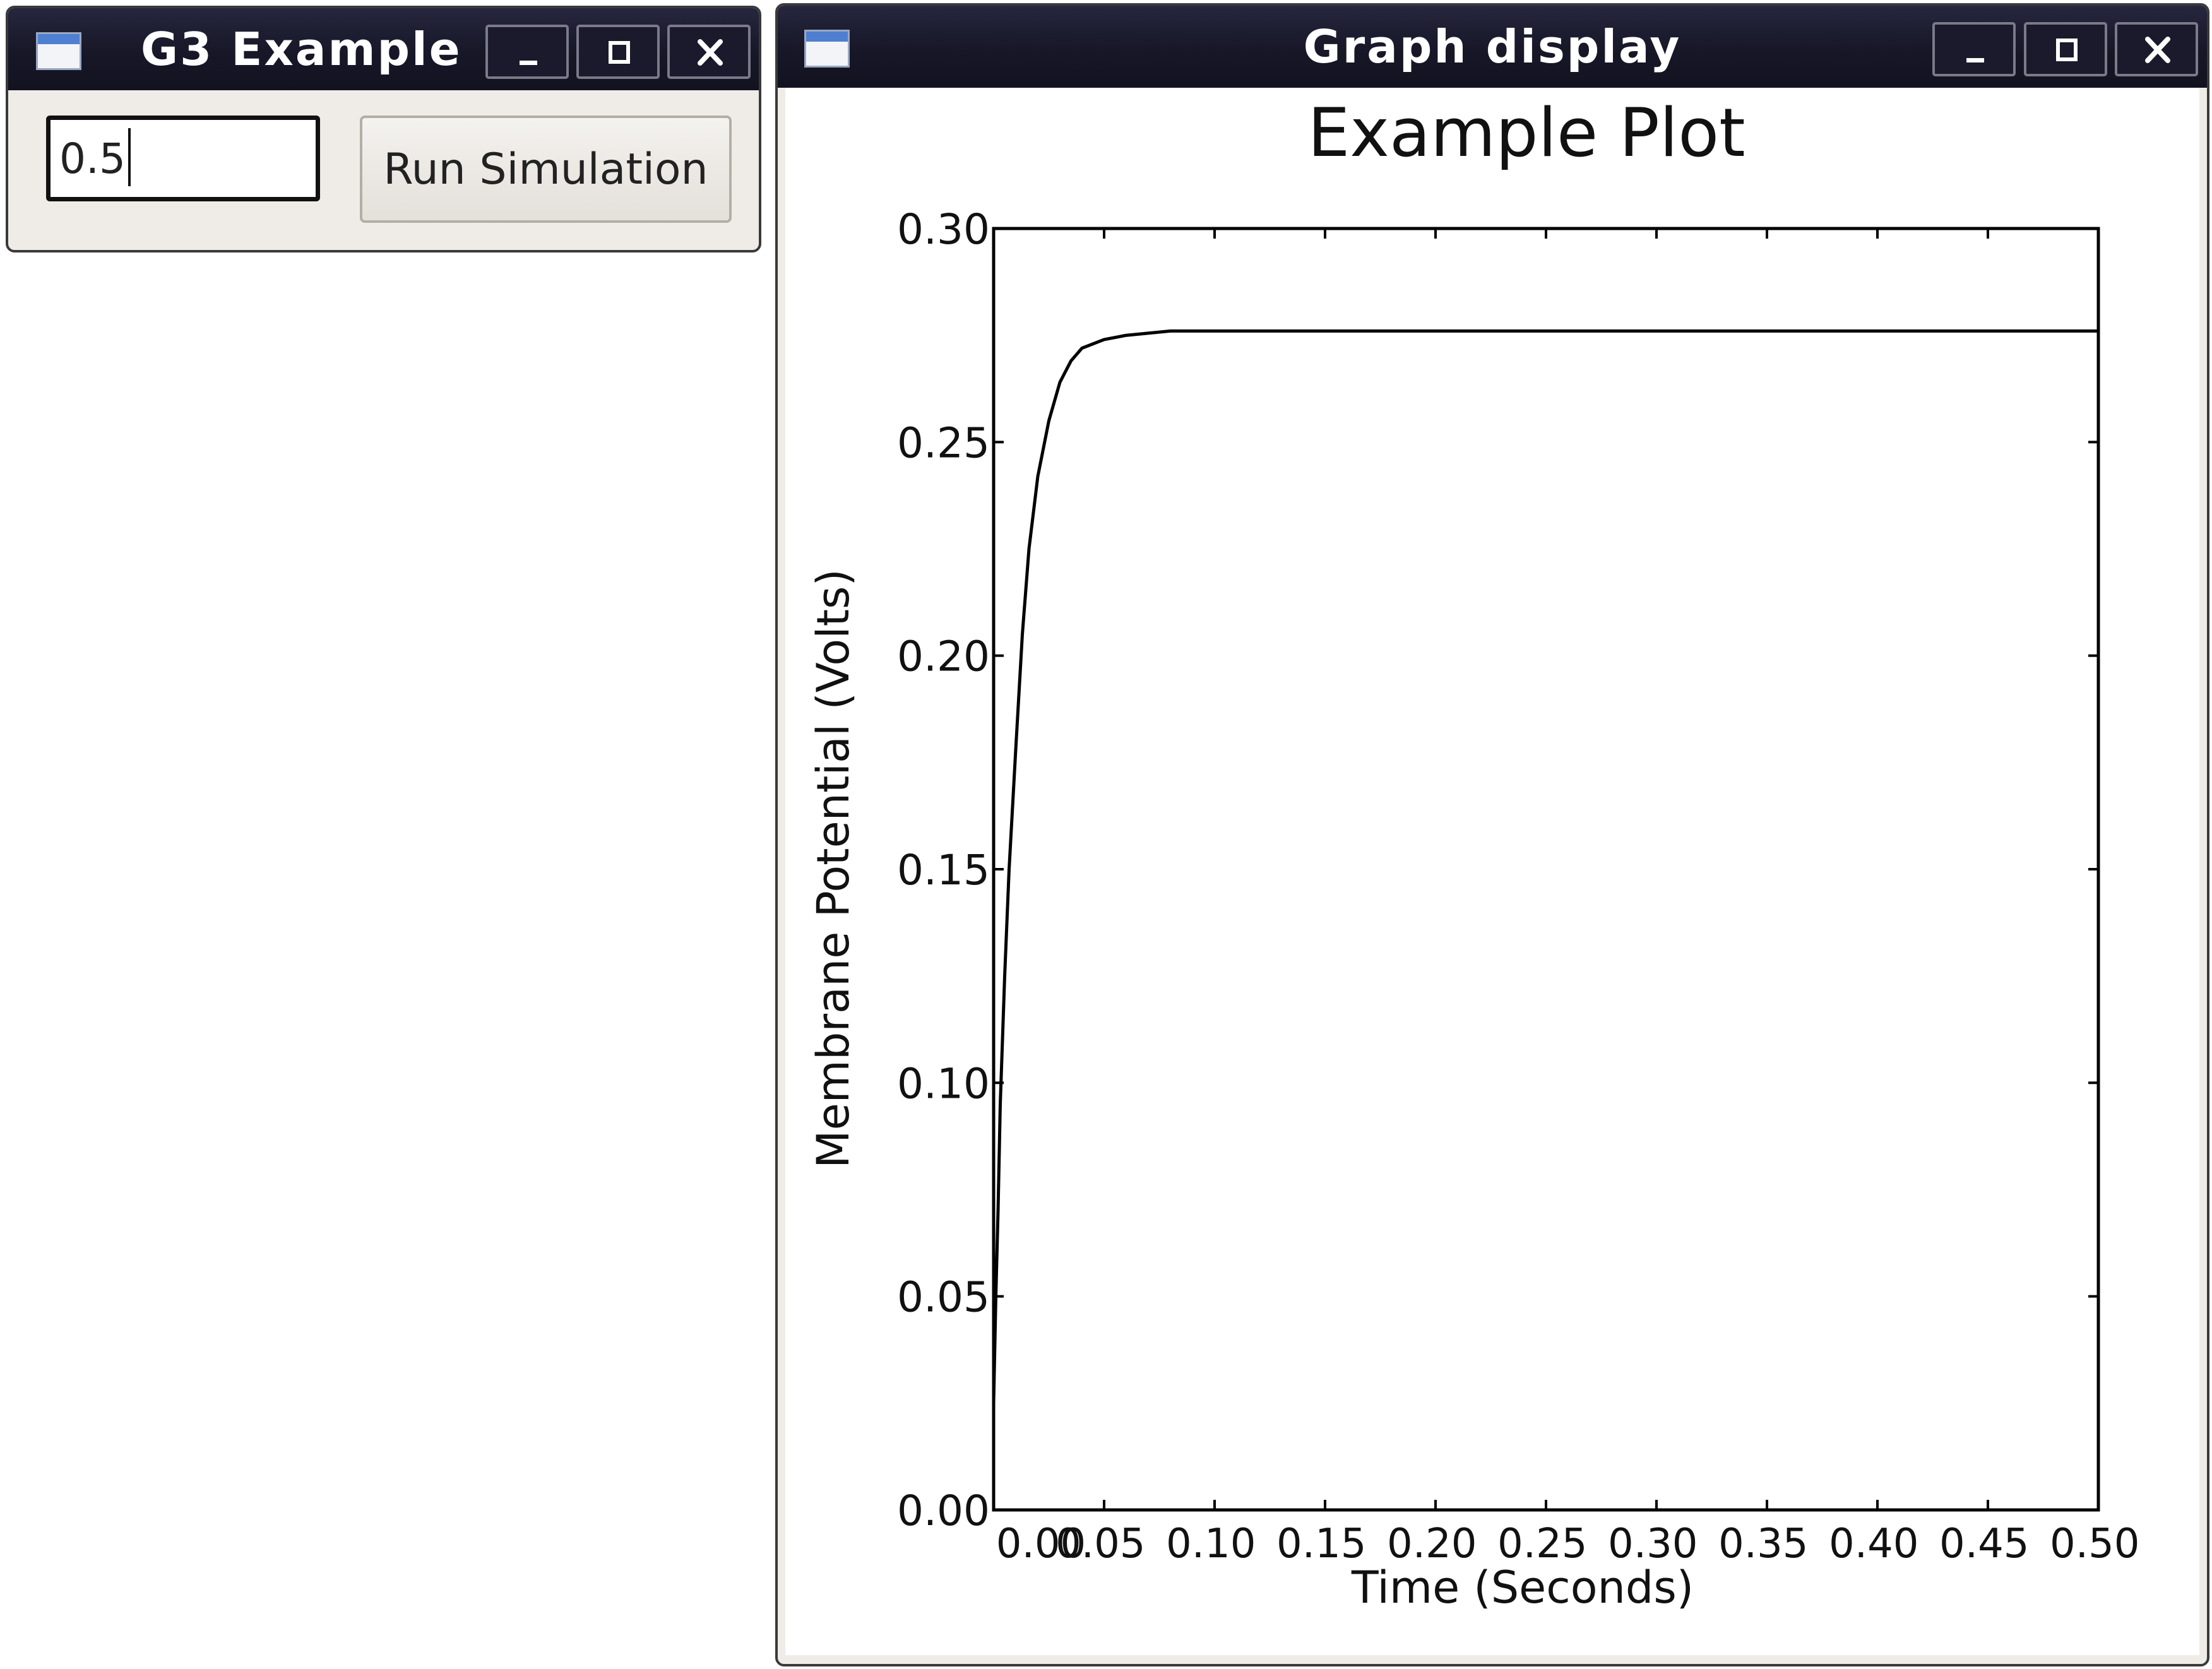 This screenshot has width=2212, height=1669. Describe the element at coordinates (1874, 1544) in the screenshot. I see `x-tick-label: 0.40` at that location.